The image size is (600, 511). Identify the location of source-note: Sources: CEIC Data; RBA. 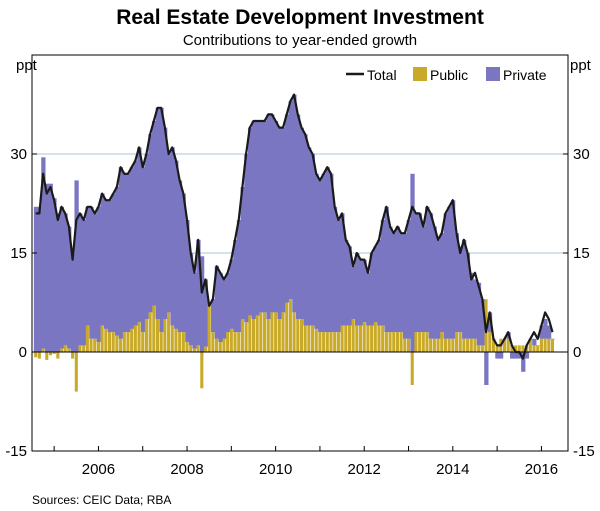
(101, 500).